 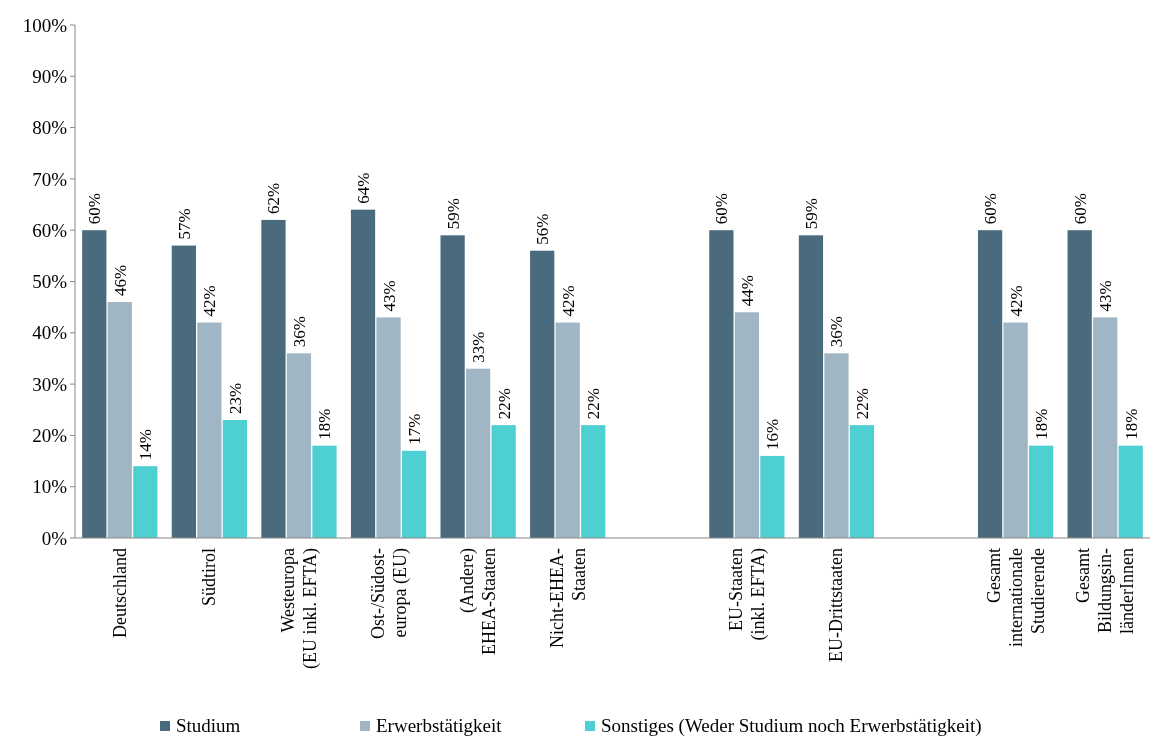 What do you see at coordinates (299, 608) in the screenshot?
I see `x-tick-label: Westeuropa (EU inkl. EFTA)` at bounding box center [299, 608].